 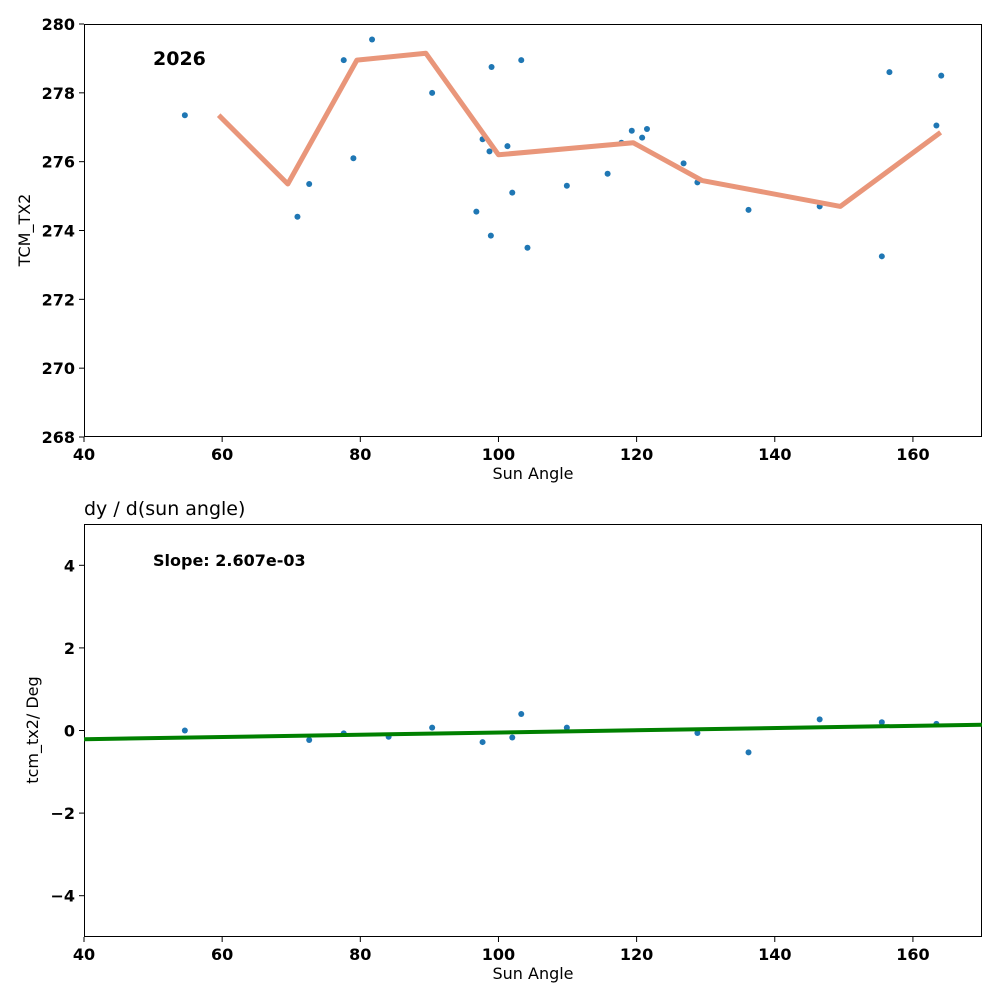 What do you see at coordinates (58, 368) in the screenshot?
I see `top-y-tick-label: 270` at bounding box center [58, 368].